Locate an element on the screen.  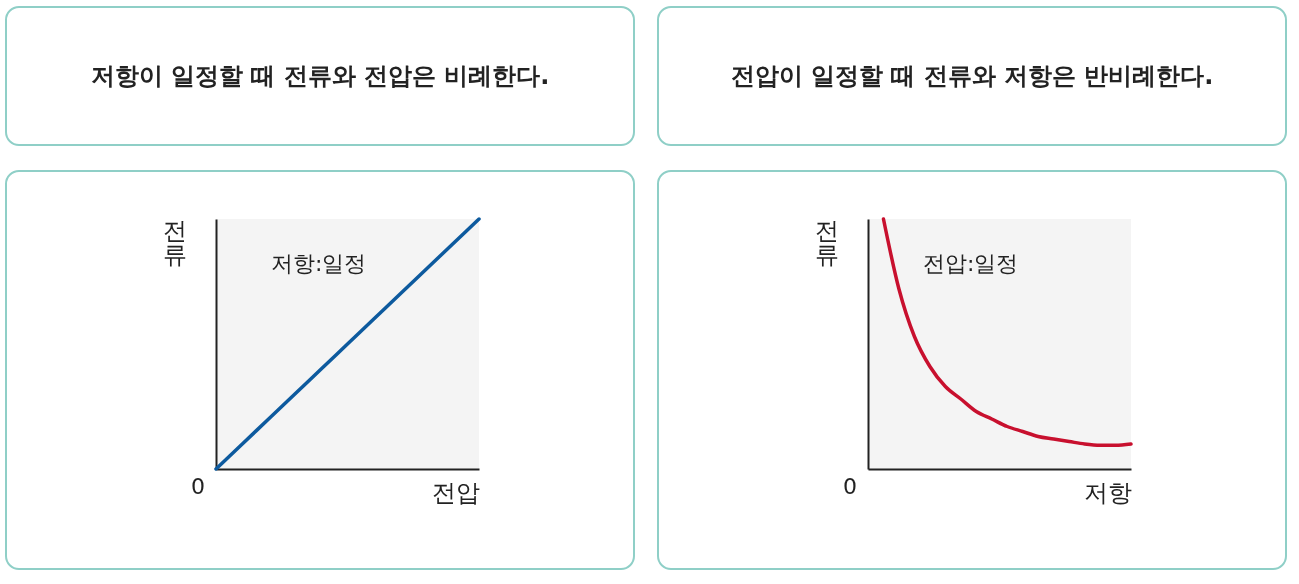
annotation: 저항:일정 is located at coordinates (319, 263).